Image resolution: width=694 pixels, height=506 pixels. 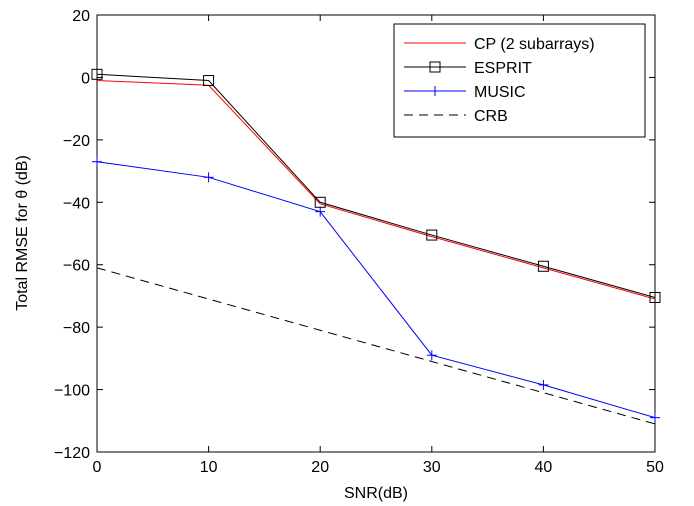 I want to click on legend-label-cp-2-subarrays: CP (2 subarrays), so click(x=534, y=44).